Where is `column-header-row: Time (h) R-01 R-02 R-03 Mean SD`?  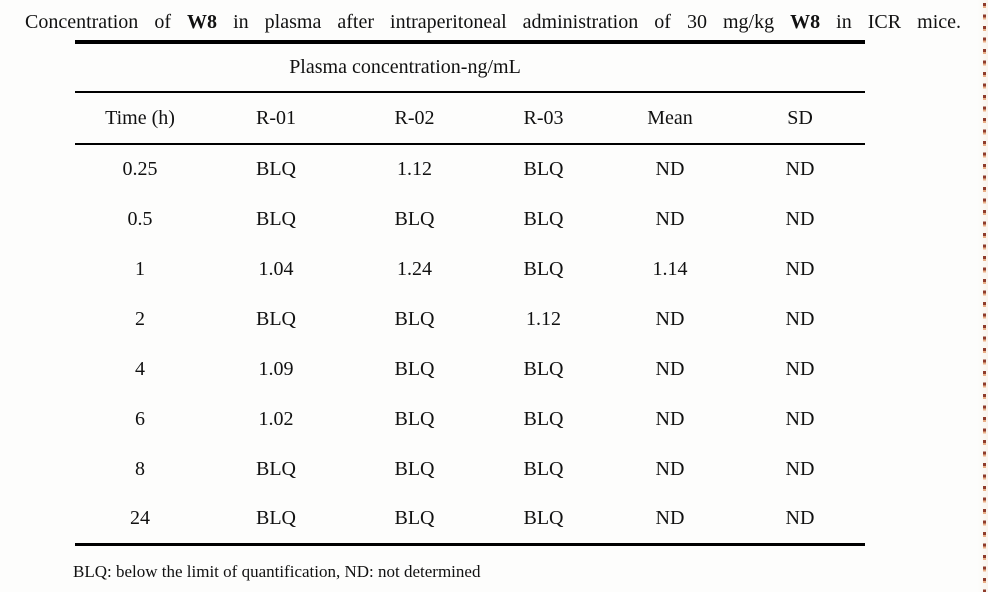
column-header-row: Time (h) R-01 R-02 R-03 Mean SD is located at coordinates (470, 118).